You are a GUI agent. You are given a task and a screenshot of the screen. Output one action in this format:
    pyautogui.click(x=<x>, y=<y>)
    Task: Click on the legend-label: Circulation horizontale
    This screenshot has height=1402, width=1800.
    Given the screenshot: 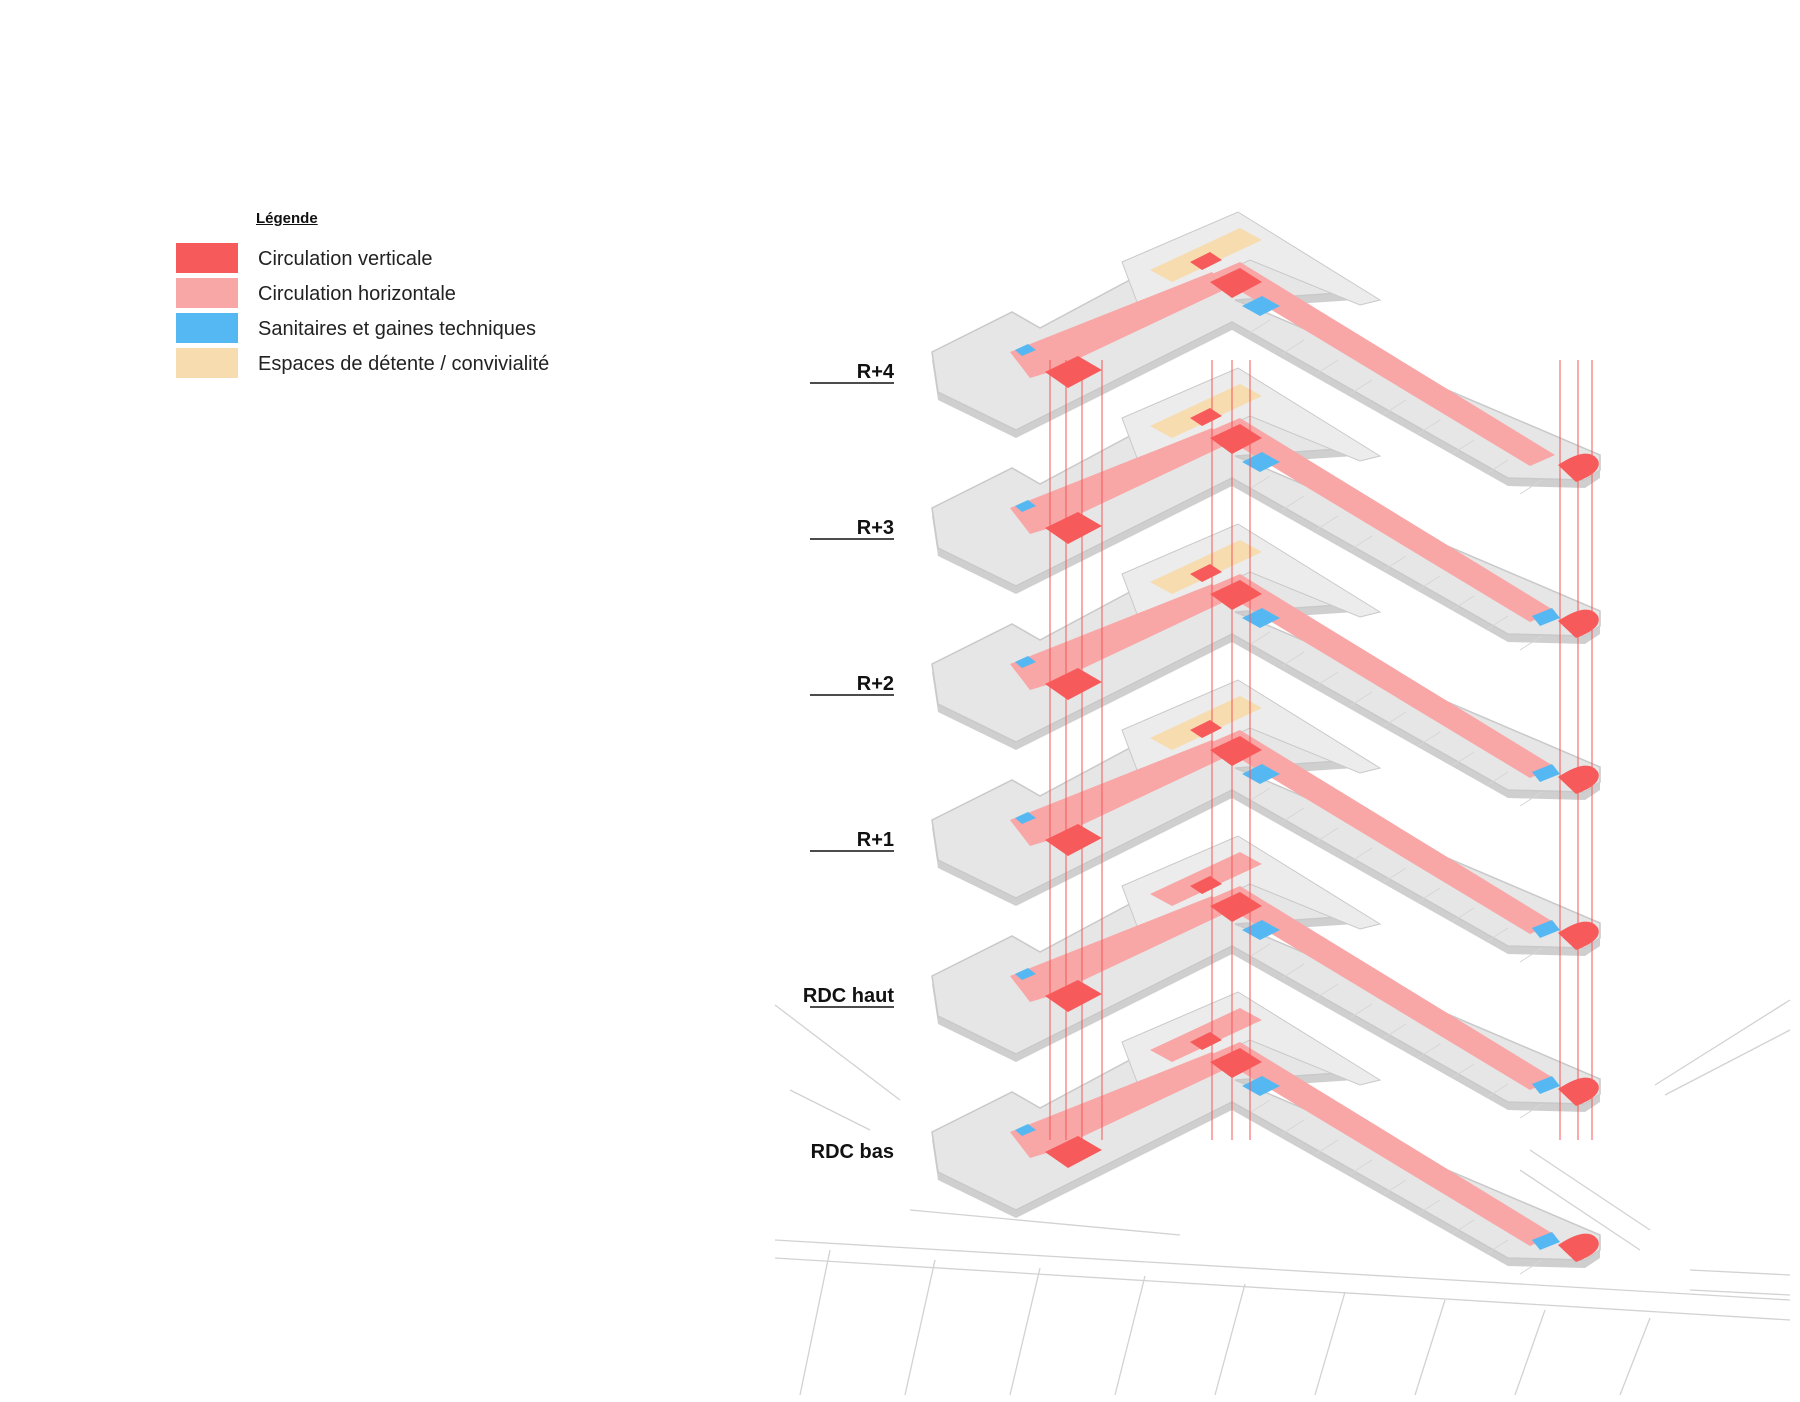 What is the action you would take?
    pyautogui.click(x=357, y=294)
    